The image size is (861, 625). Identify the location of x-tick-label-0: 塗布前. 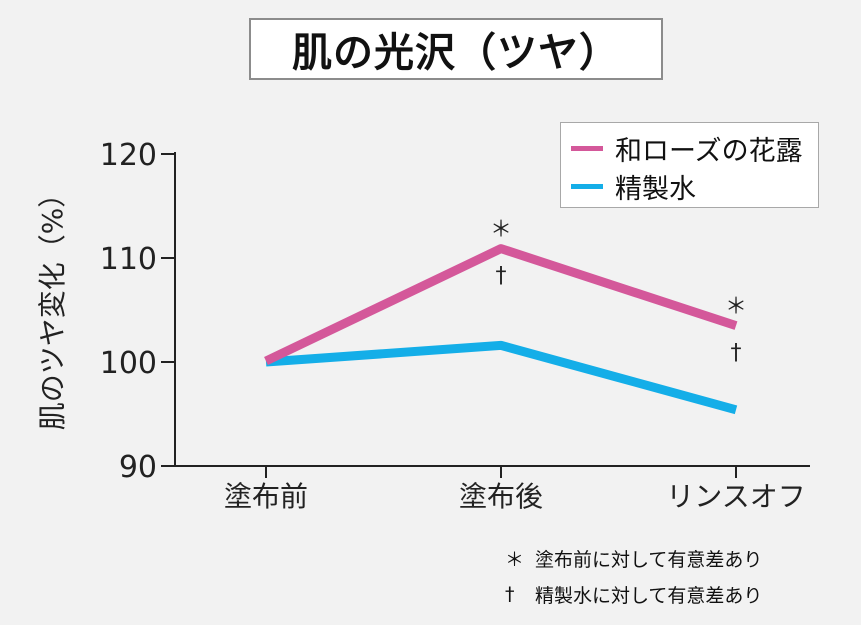
(266, 496).